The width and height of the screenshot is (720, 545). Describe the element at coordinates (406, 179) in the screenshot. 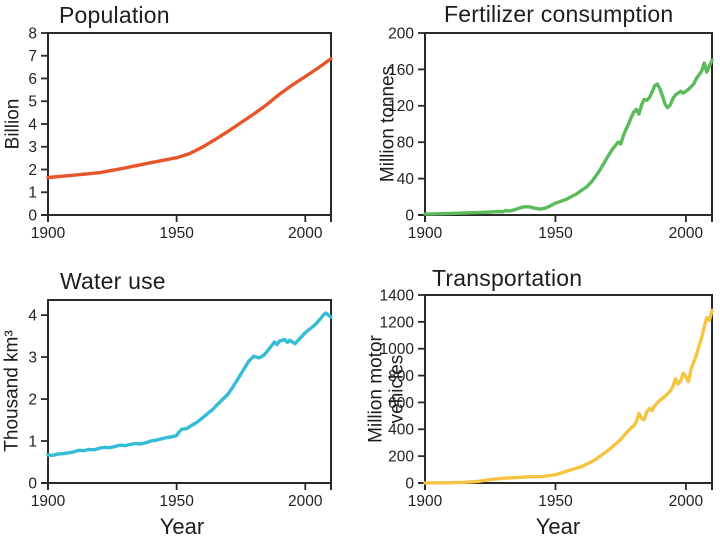

I see `svg-text: 40` at that location.